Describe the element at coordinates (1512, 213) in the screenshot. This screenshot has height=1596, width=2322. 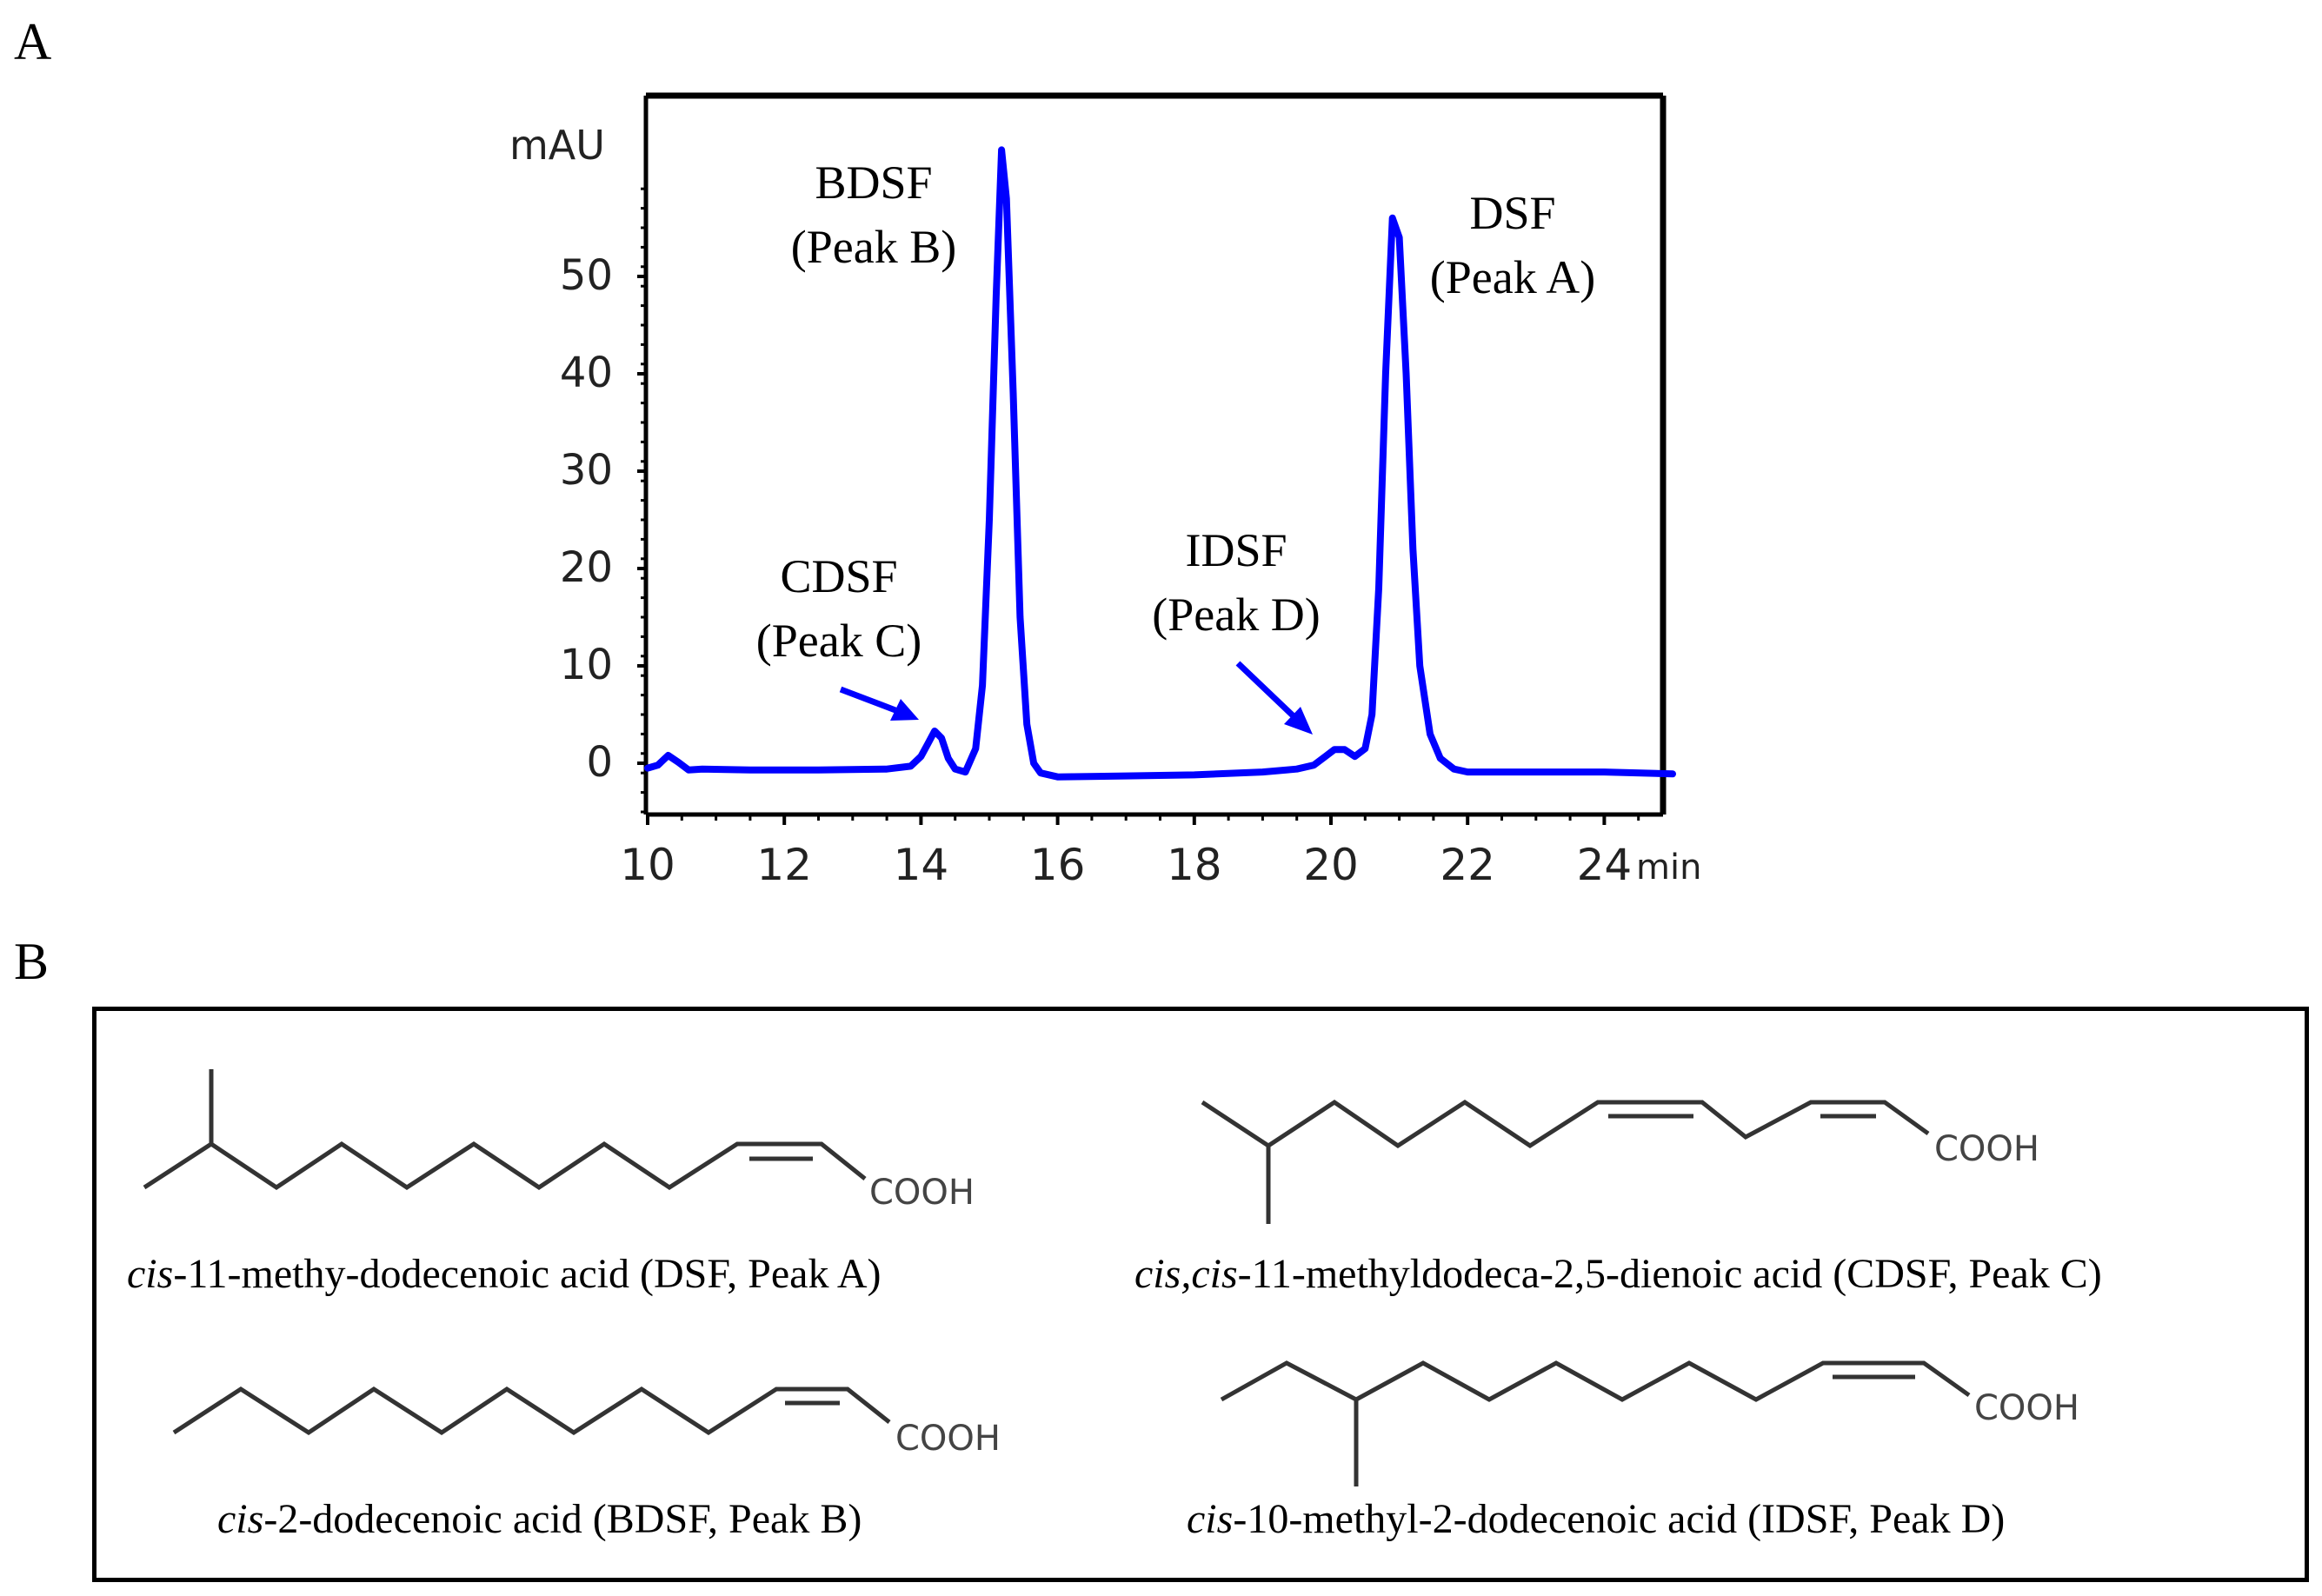
I see `peak-a-name: DSF` at that location.